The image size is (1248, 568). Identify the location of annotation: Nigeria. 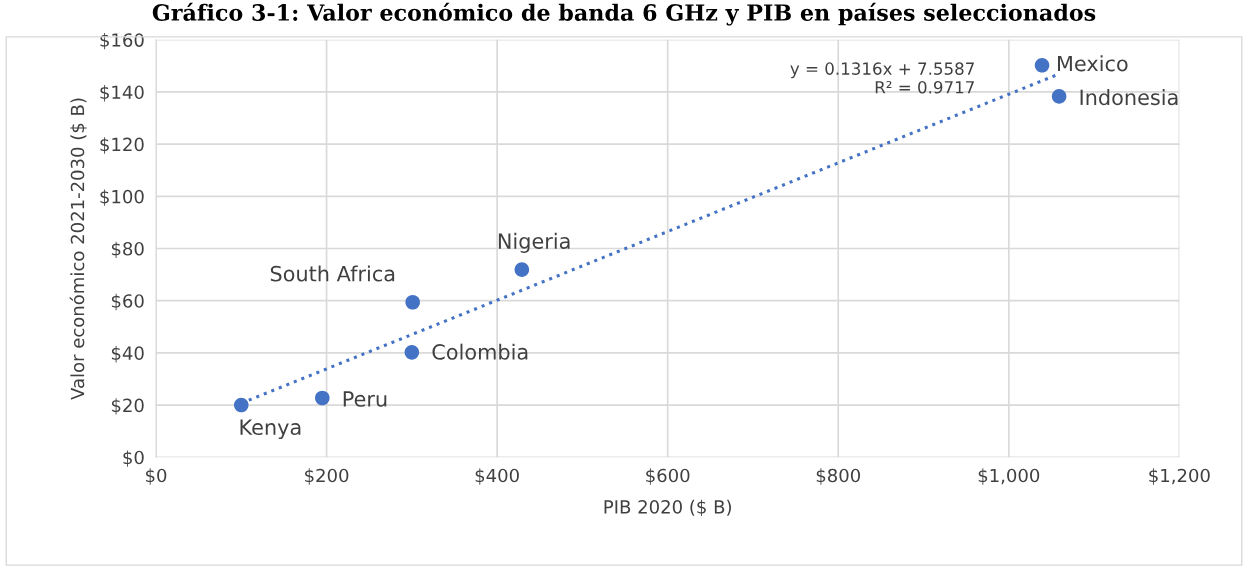
(534, 242).